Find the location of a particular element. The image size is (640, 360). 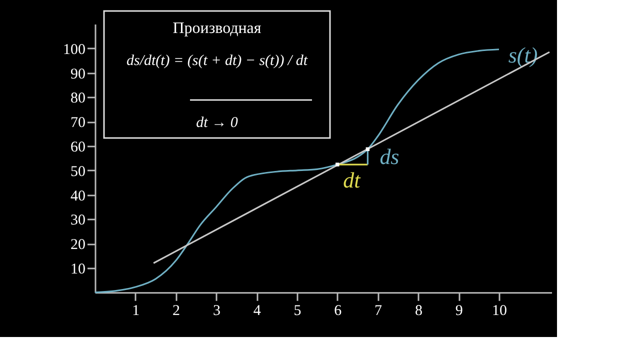

y-tick-label: 80 is located at coordinates (78, 98).